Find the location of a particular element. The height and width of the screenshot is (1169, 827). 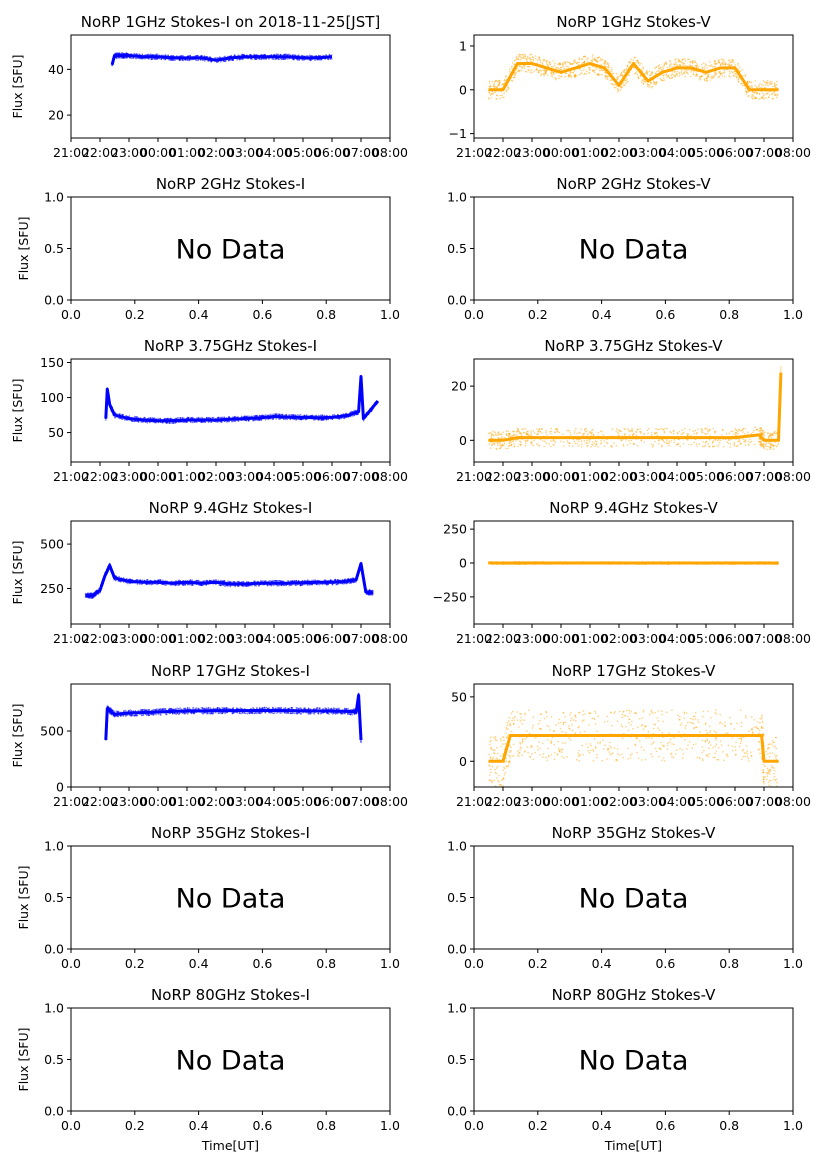

x-tick-label: 04:00 is located at coordinates (677, 476).